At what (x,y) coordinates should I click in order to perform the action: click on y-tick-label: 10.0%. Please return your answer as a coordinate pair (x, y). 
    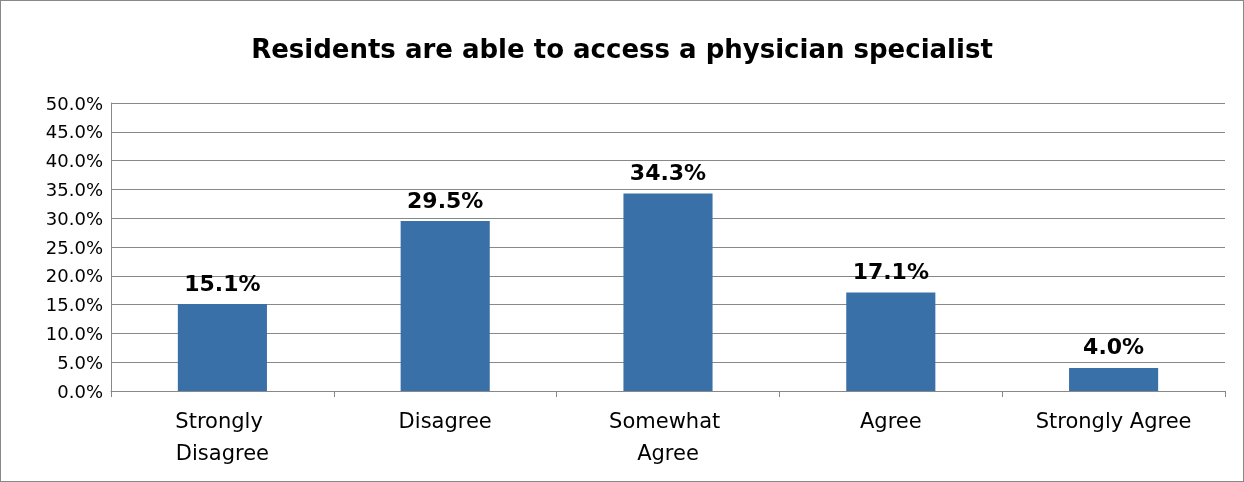
    Looking at the image, I should click on (74, 333).